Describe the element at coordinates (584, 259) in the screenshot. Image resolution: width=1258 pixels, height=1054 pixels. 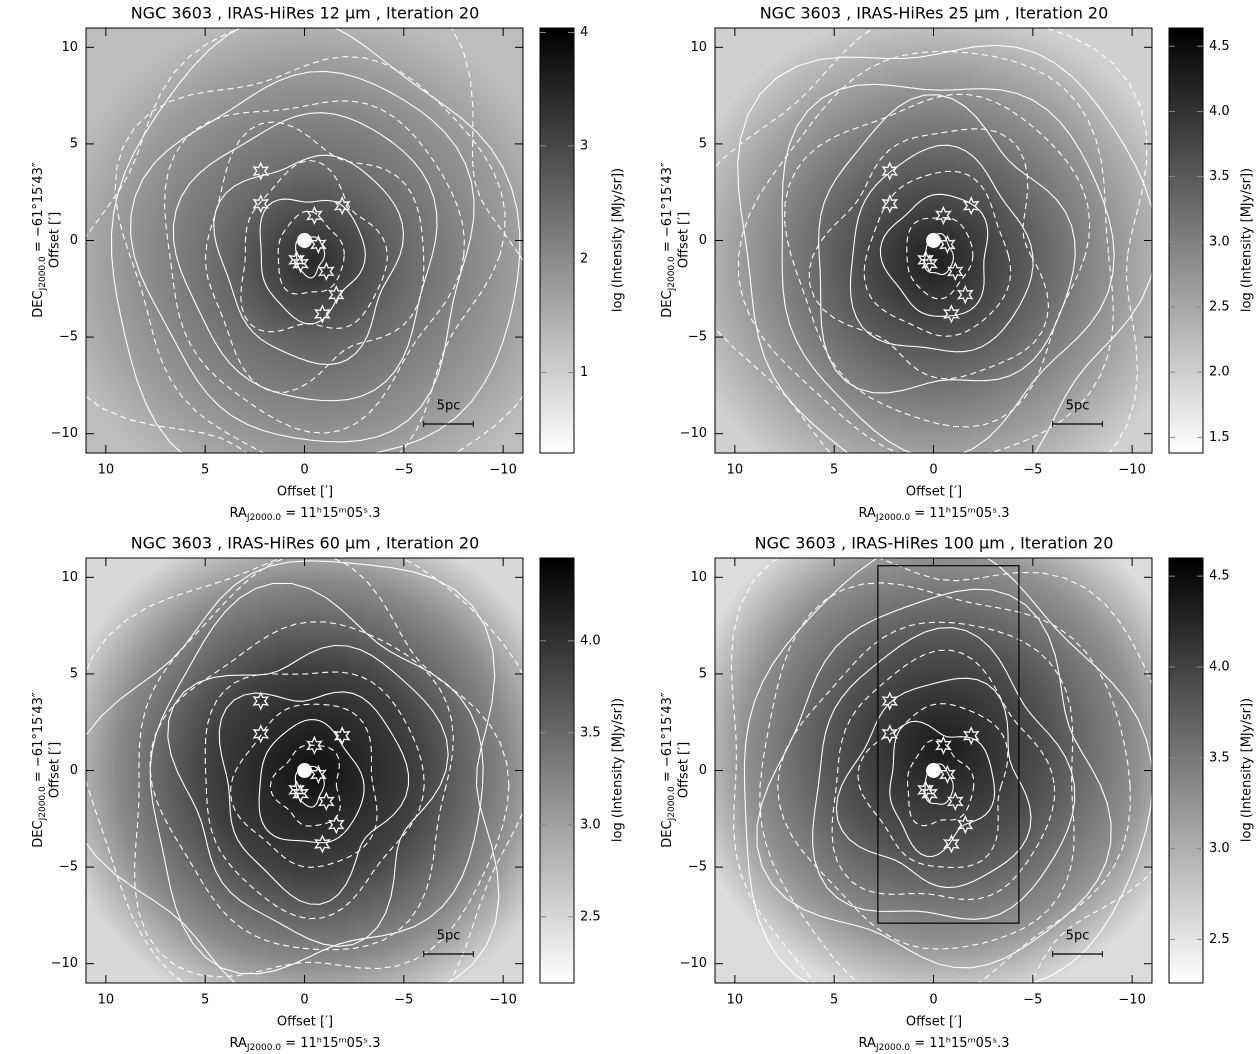
I see `colorbar-tick-label: 2` at that location.